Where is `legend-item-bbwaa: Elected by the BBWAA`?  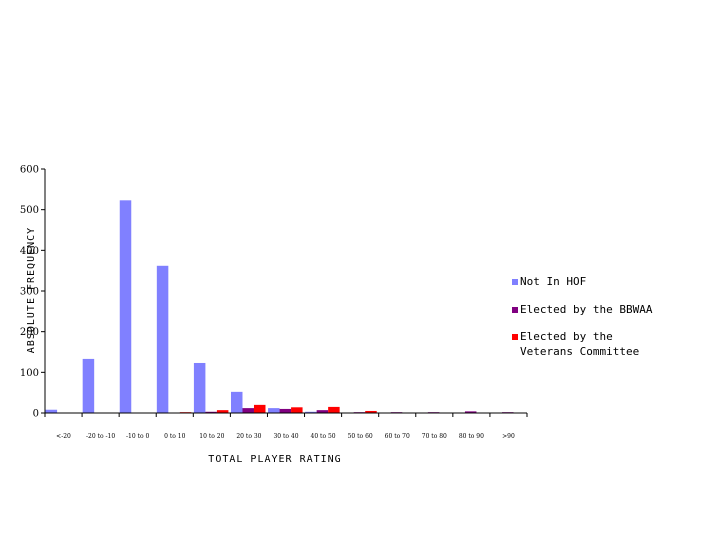 legend-item-bbwaa: Elected by the BBWAA is located at coordinates (582, 309).